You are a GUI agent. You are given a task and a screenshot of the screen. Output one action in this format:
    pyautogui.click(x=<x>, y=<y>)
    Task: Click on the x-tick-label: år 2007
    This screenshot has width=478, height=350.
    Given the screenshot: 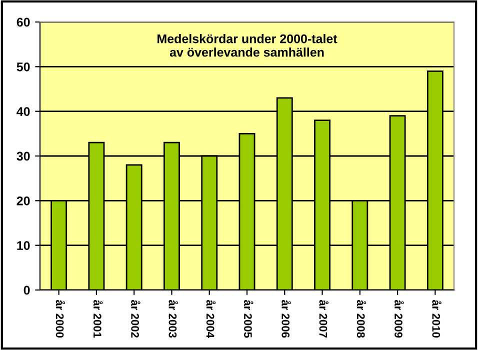 What is the action you would take?
    pyautogui.click(x=324, y=319)
    